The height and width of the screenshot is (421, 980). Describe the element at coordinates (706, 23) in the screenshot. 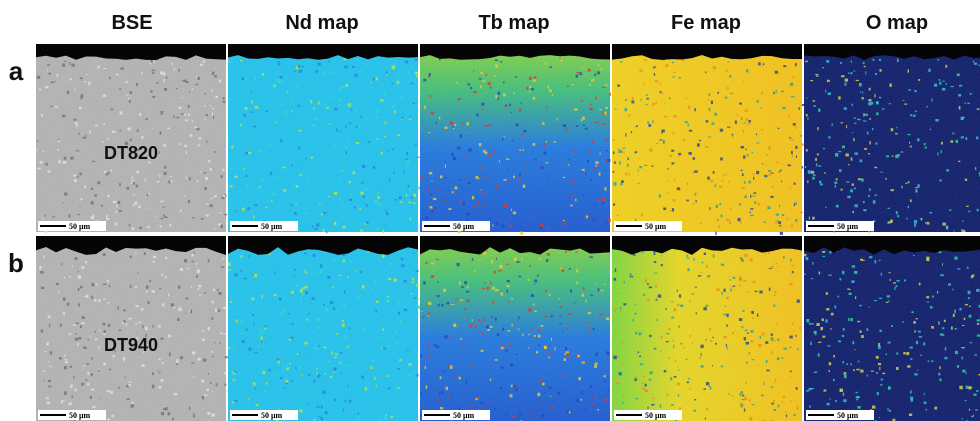

I see `column-header: Fe map` at that location.